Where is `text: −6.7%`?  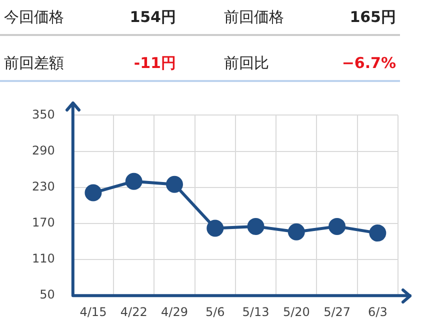 text: −6.7% is located at coordinates (368, 63).